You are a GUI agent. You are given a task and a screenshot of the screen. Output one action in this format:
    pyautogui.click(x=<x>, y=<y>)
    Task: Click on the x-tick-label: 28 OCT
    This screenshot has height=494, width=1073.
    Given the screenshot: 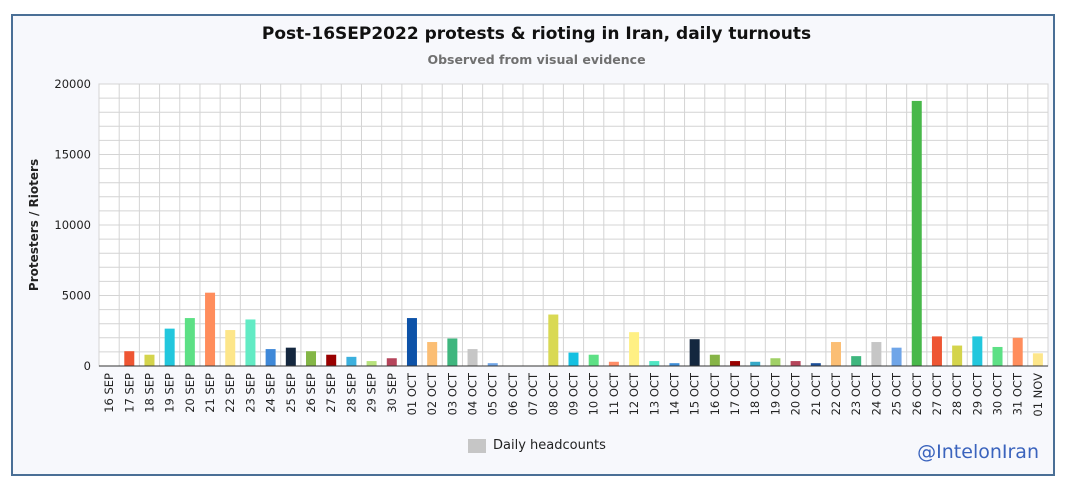 What is the action you would take?
    pyautogui.click(x=957, y=393)
    